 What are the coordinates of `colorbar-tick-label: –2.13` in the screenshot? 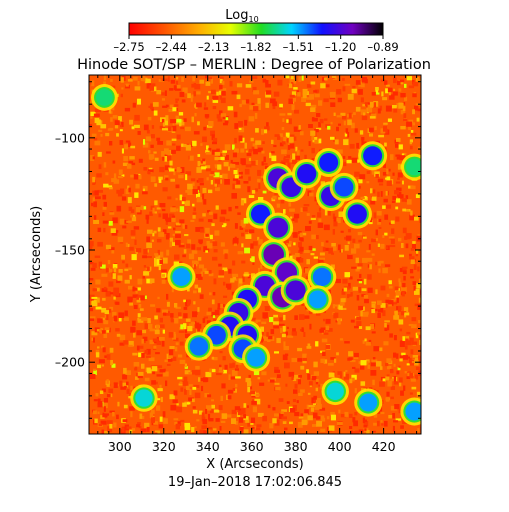 It's located at (213, 47).